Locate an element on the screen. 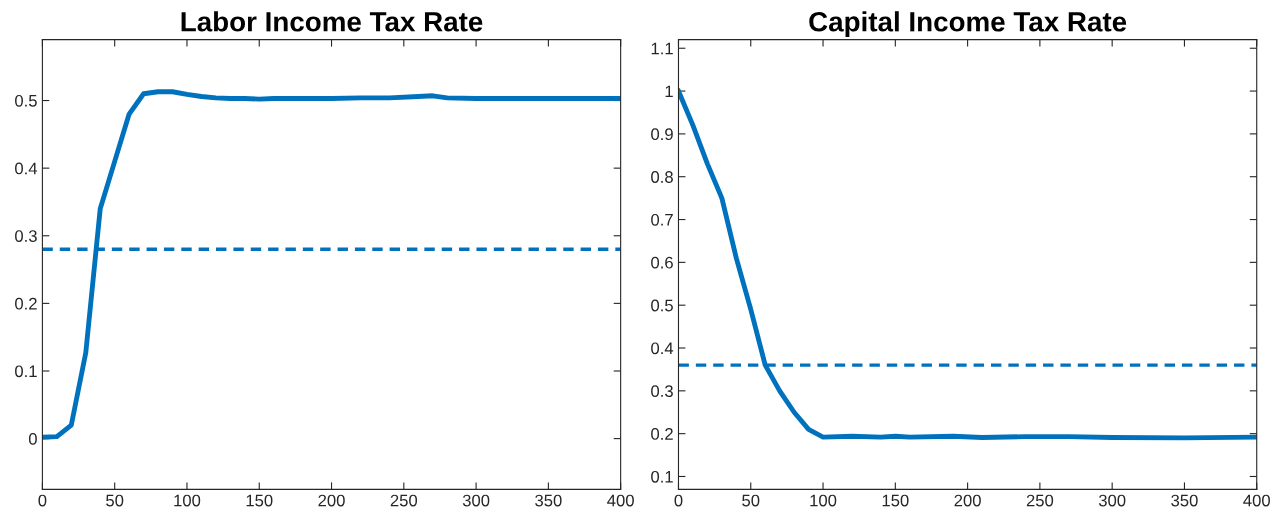 Image resolution: width=1285 pixels, height=529 pixels. y-tick-label: 0.7 is located at coordinates (662, 219).